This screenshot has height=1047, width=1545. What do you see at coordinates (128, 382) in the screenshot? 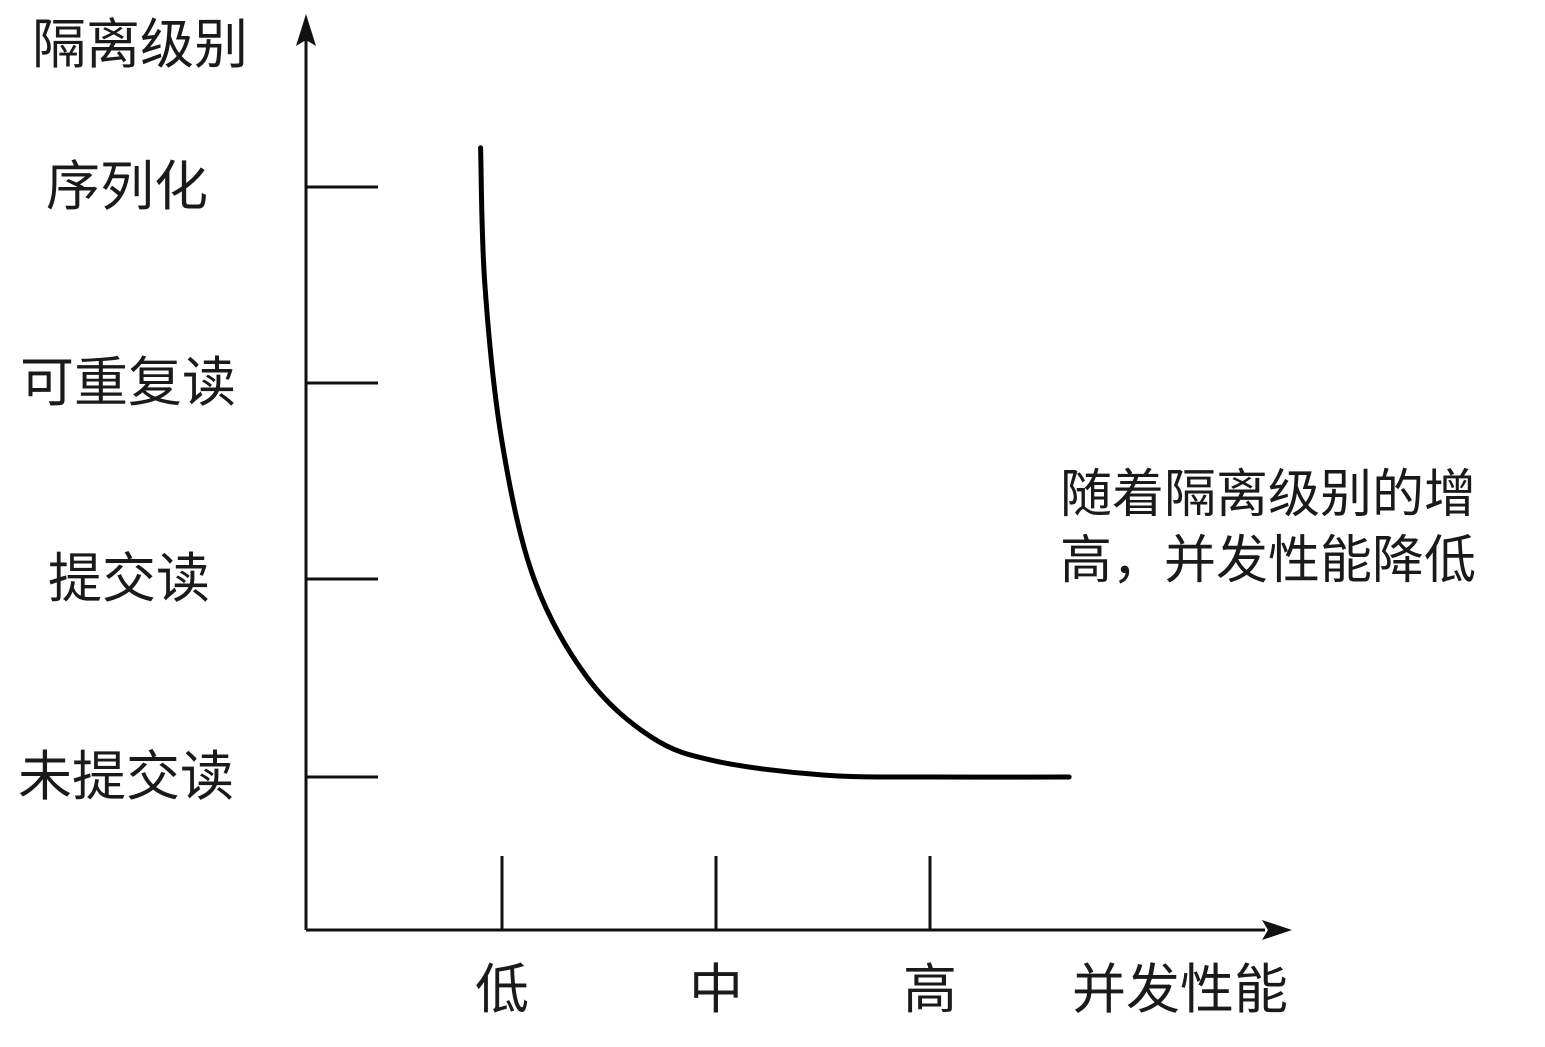
I see `y-tick-label-3: 可重复读` at bounding box center [128, 382].